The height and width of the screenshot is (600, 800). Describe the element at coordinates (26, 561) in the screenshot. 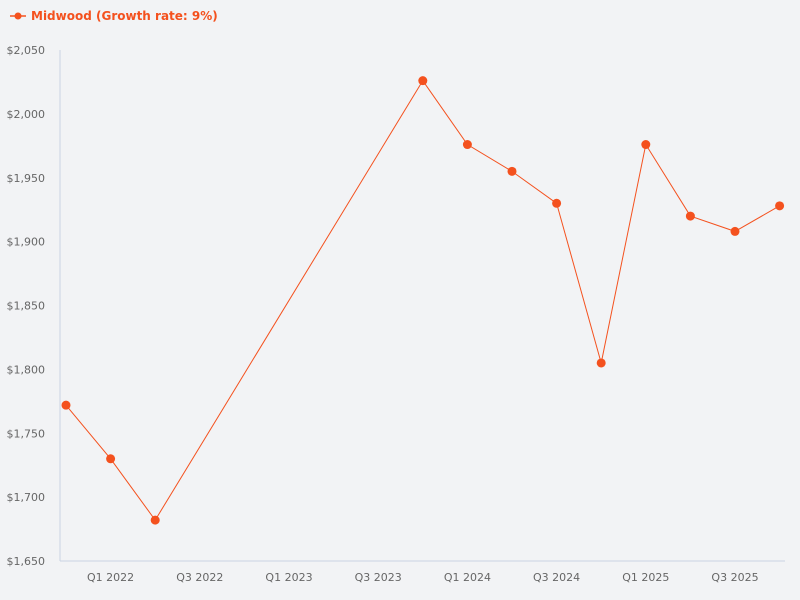

I see `y-tick-label: $1,650` at that location.